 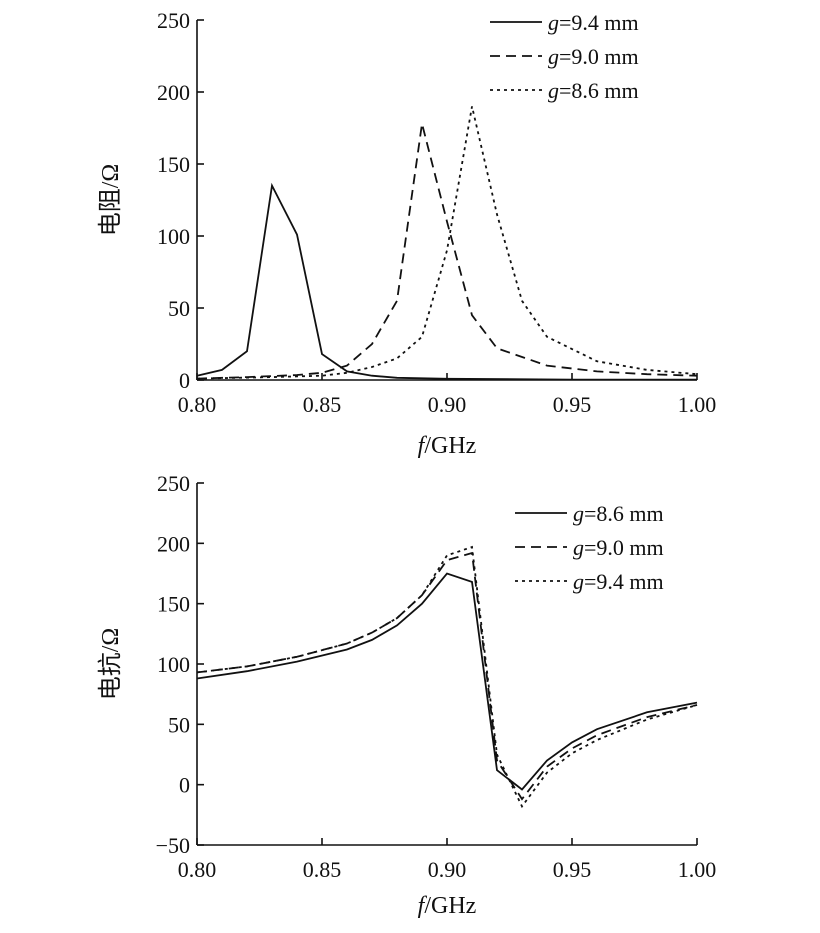 I want to click on y-axis-label: 电阻/Ω, so click(x=110, y=200).